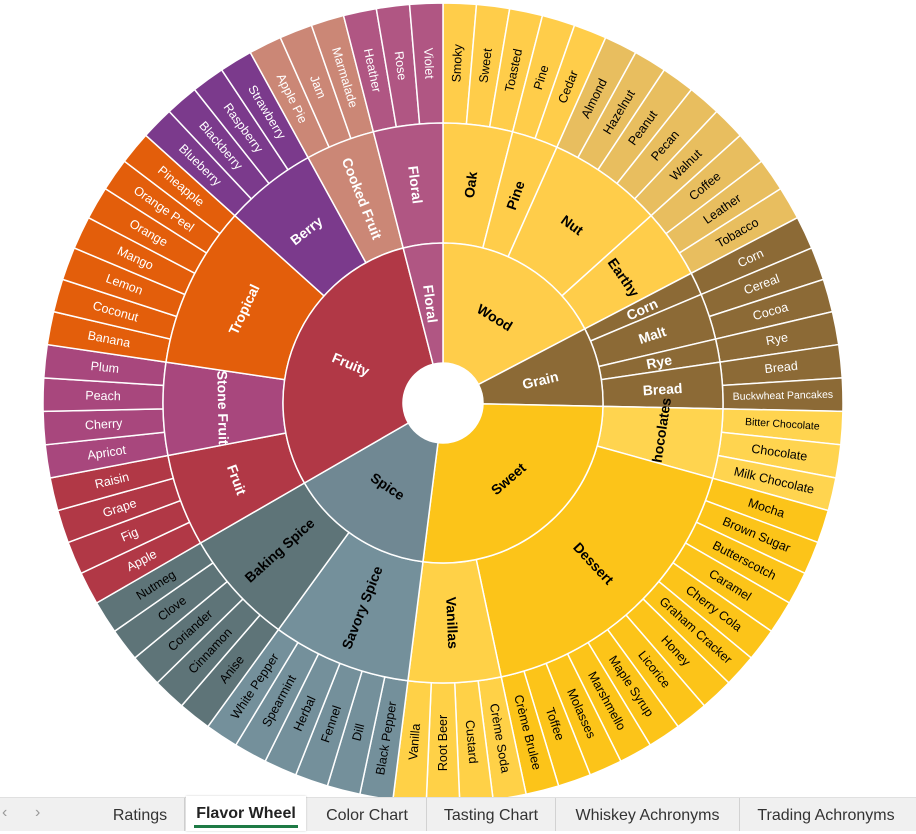 Image resolution: width=916 pixels, height=834 pixels. What do you see at coordinates (470, 184) in the screenshot?
I see `category-label: Oak` at bounding box center [470, 184].